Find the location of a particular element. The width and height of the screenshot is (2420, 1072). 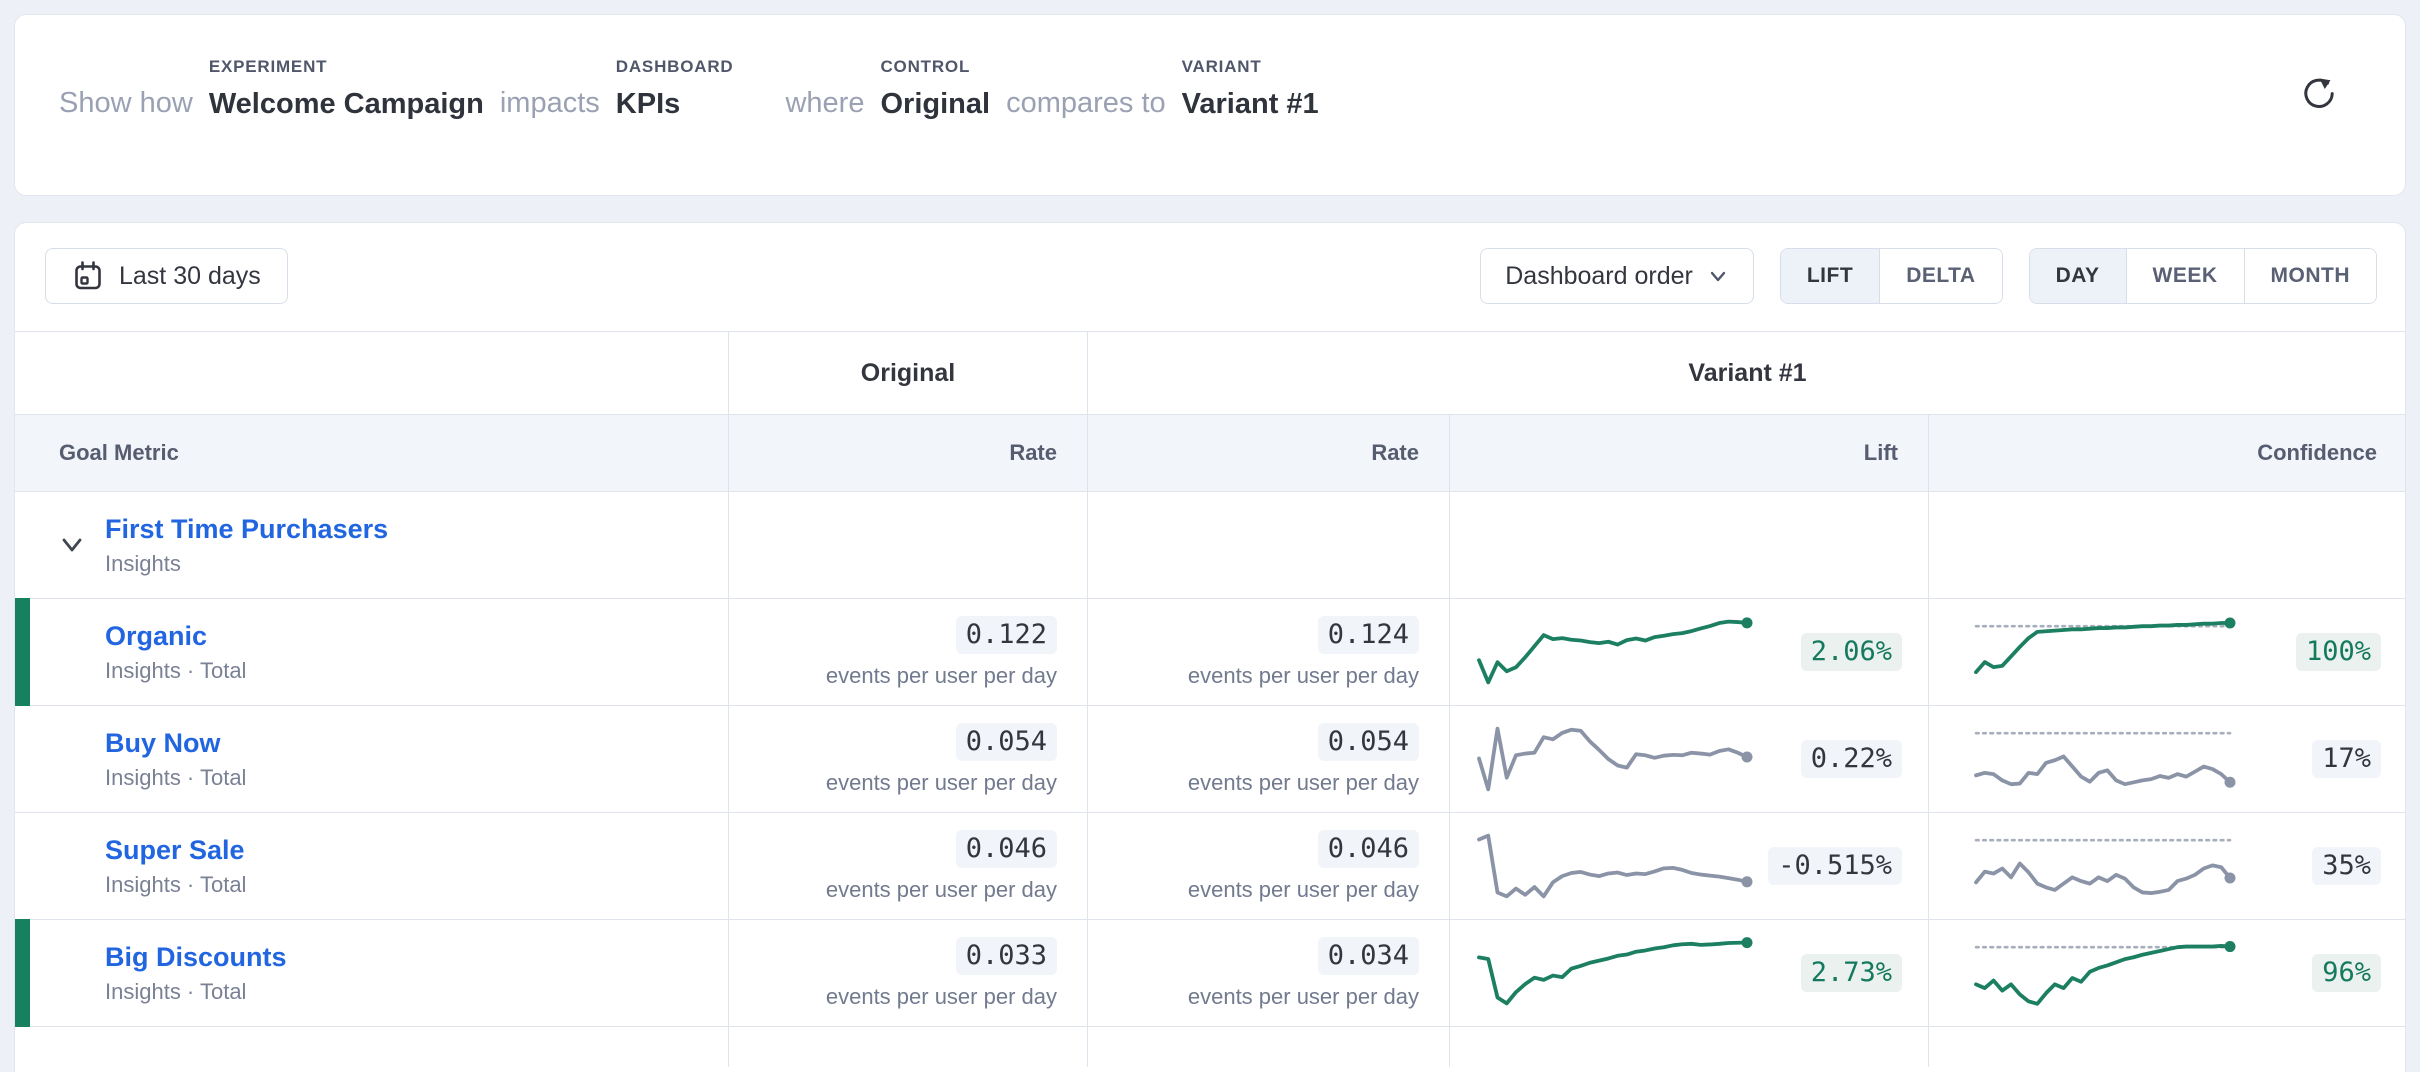

goal-metric-spacer is located at coordinates (372, 373).